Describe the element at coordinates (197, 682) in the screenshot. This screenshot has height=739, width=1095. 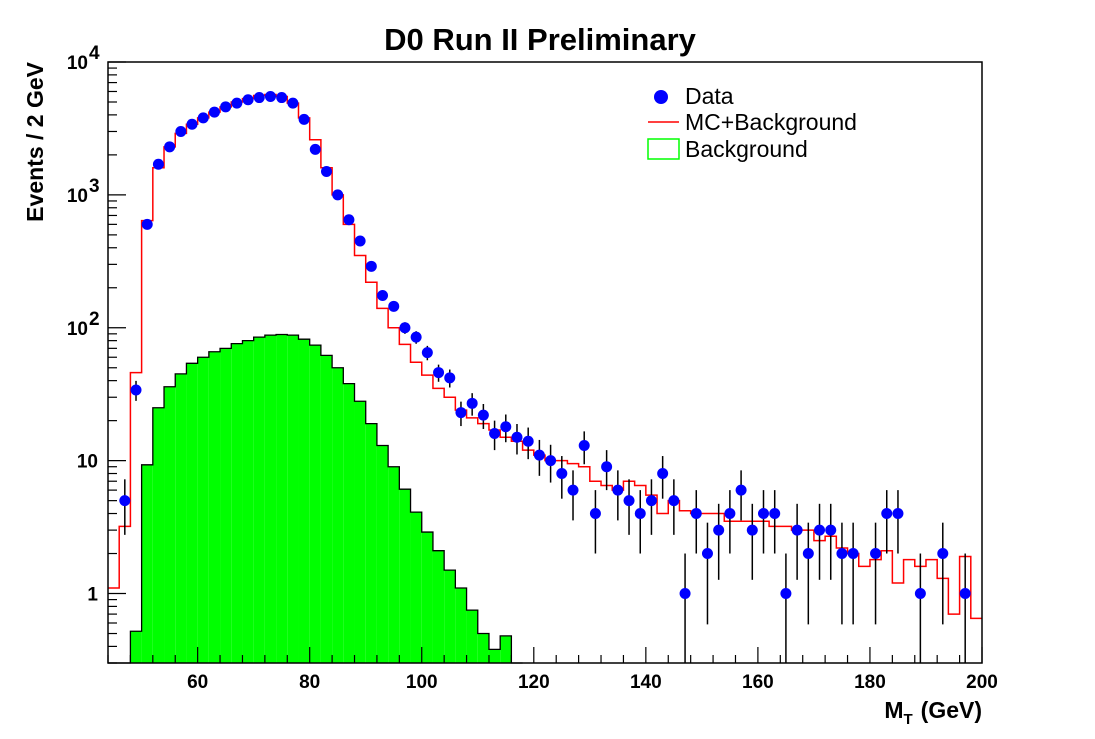
I see `x-tick-label: 60` at that location.